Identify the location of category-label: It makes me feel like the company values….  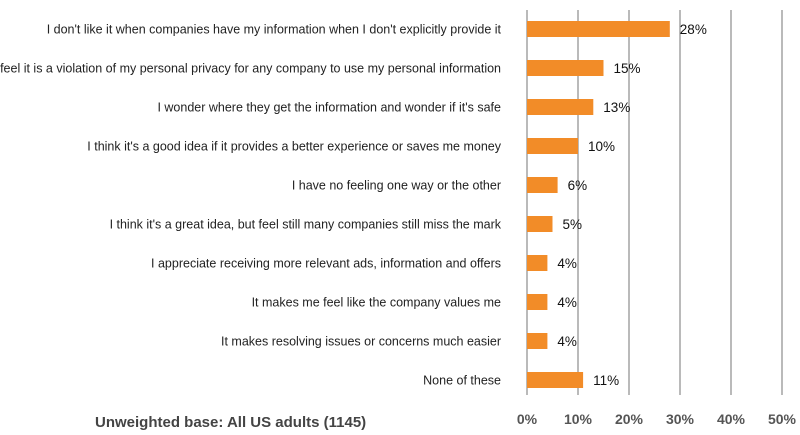
(376, 303).